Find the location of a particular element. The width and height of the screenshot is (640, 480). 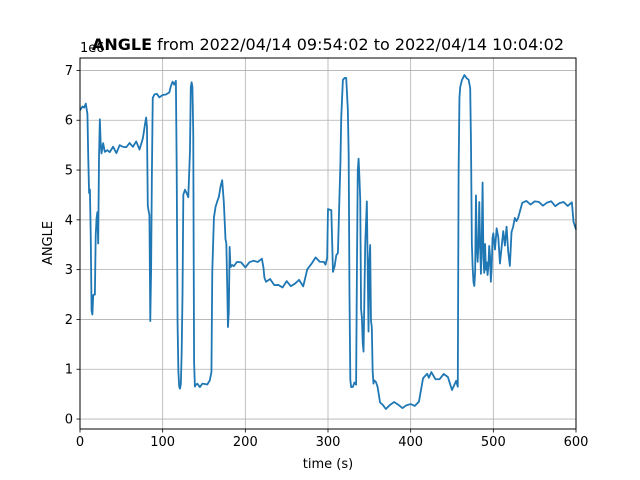

x-tick-label: 0 is located at coordinates (80, 442).